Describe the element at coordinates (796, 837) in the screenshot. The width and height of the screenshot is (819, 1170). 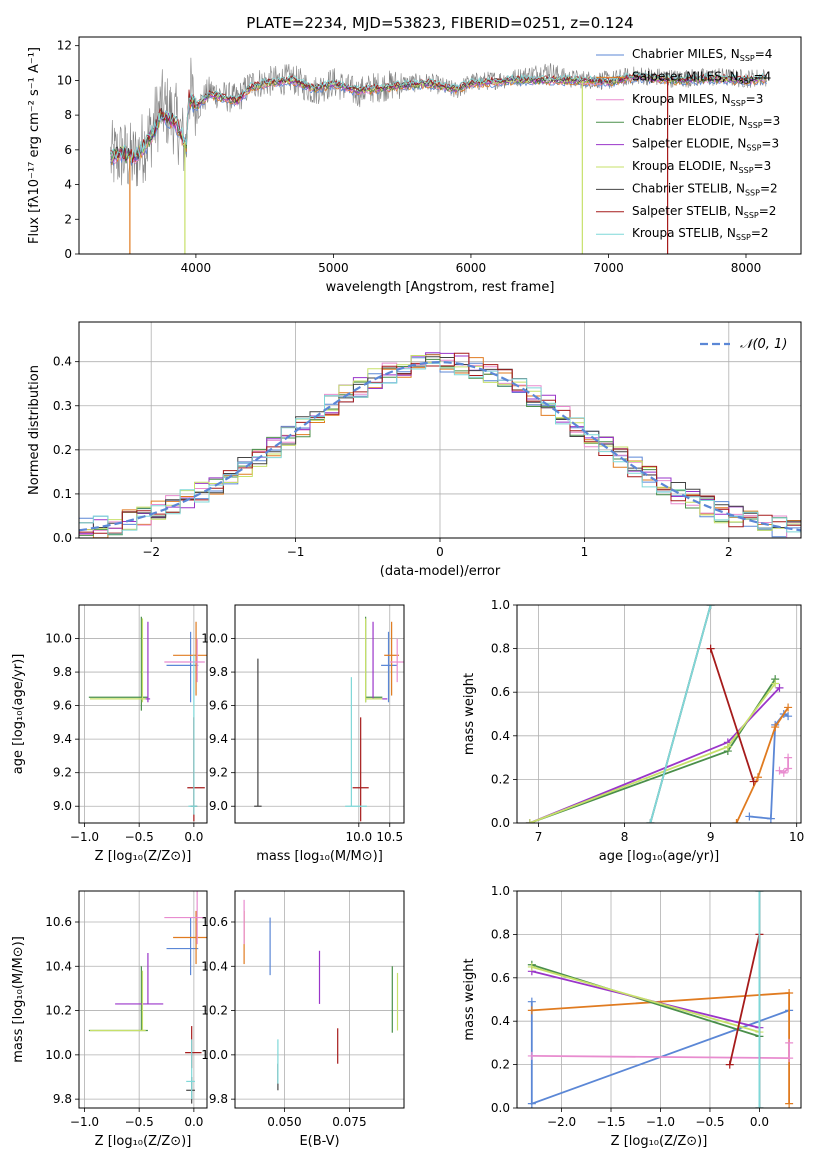
I see `x-tick-label: 10` at that location.